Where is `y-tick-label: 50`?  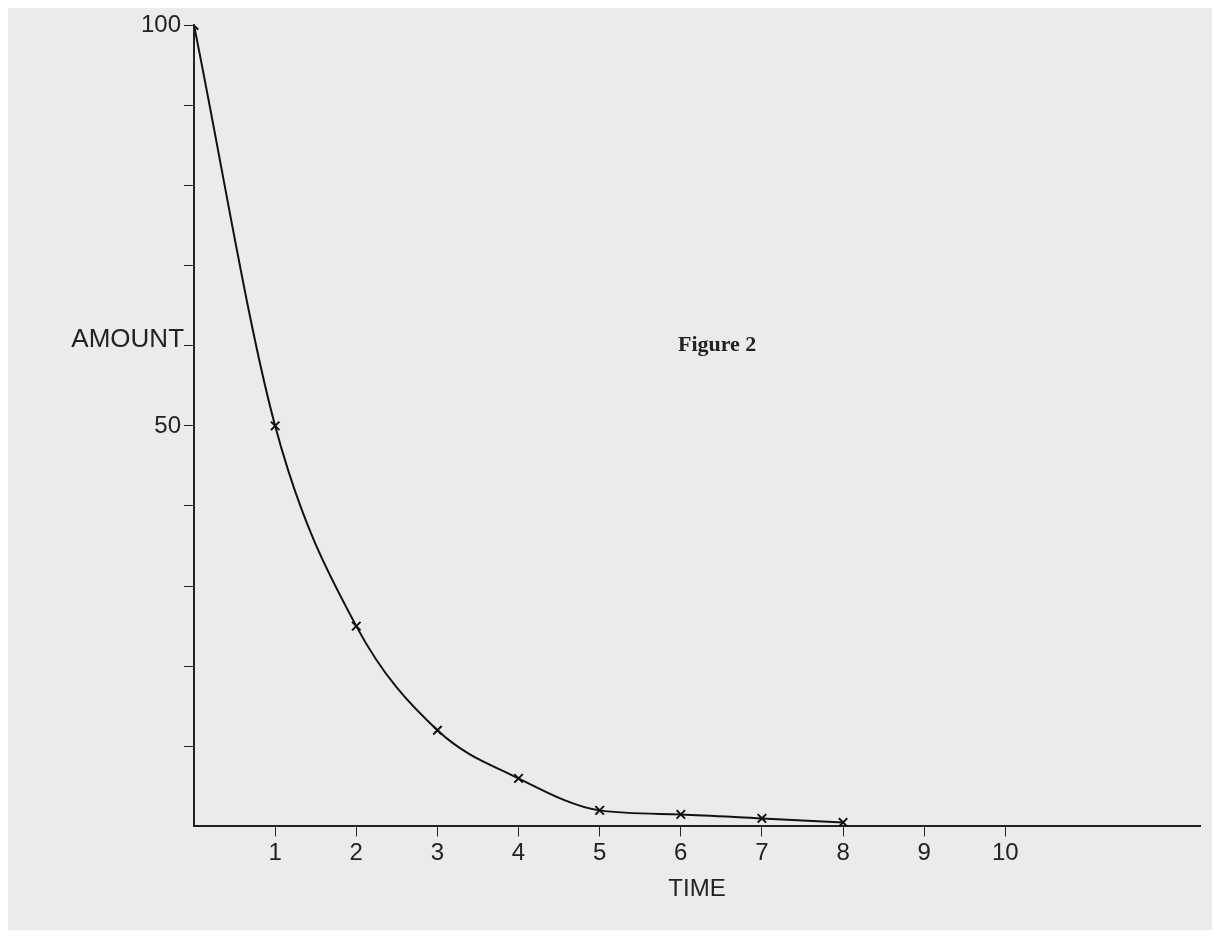 y-tick-label: 50 is located at coordinates (168, 424).